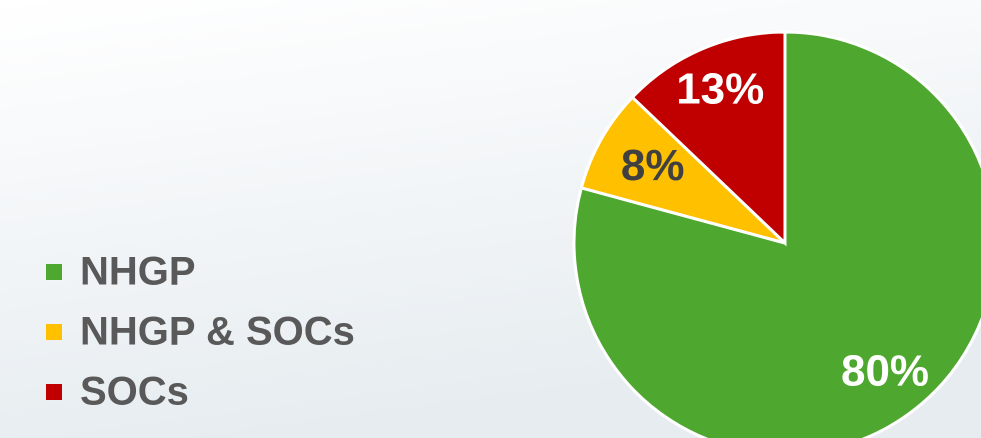 This screenshot has width=981, height=438. Describe the element at coordinates (653, 165) in the screenshot. I see `data-label: 8%` at that location.